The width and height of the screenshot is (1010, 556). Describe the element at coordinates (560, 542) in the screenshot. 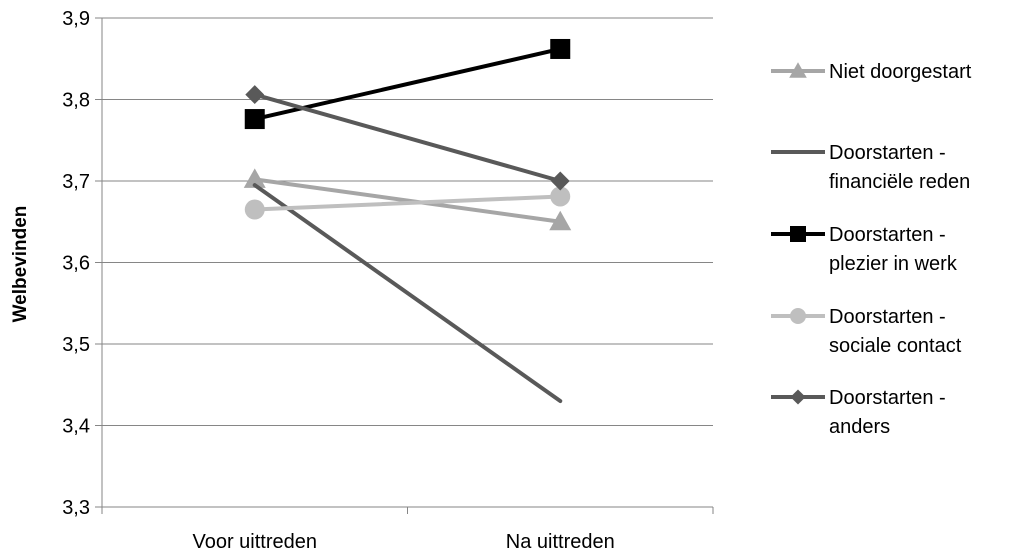

I see `x-tick-label: Na uittreden` at that location.